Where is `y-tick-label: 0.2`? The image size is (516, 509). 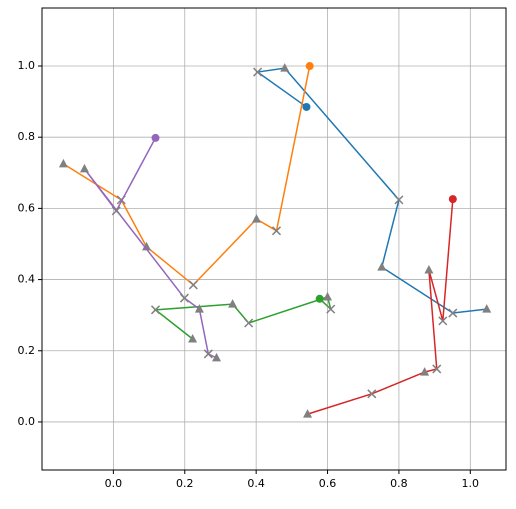 y-tick-label: 0.2 is located at coordinates (27, 350).